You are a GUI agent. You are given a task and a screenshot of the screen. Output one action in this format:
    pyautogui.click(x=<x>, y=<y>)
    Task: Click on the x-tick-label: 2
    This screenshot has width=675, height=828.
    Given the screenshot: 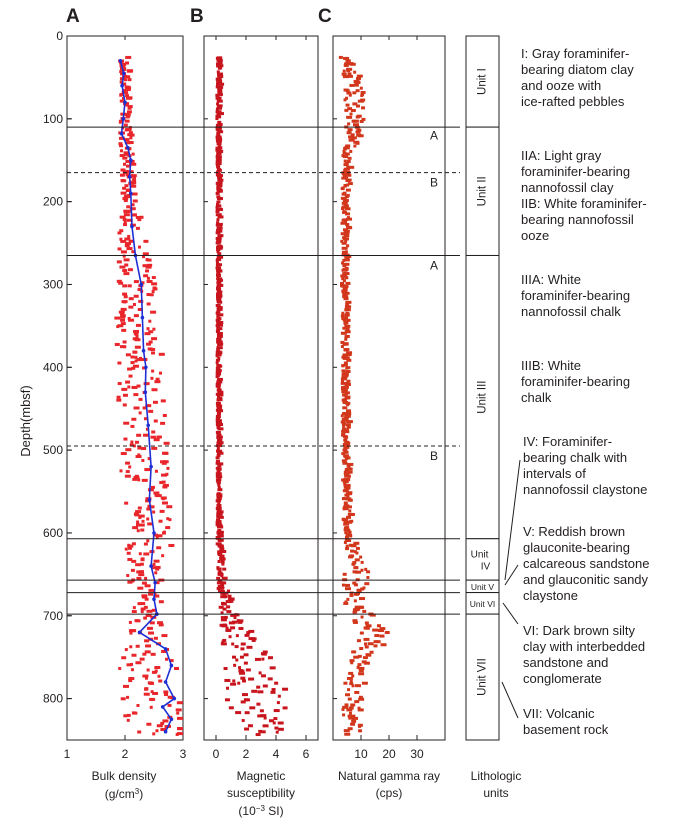 What is the action you would take?
    pyautogui.click(x=125, y=754)
    